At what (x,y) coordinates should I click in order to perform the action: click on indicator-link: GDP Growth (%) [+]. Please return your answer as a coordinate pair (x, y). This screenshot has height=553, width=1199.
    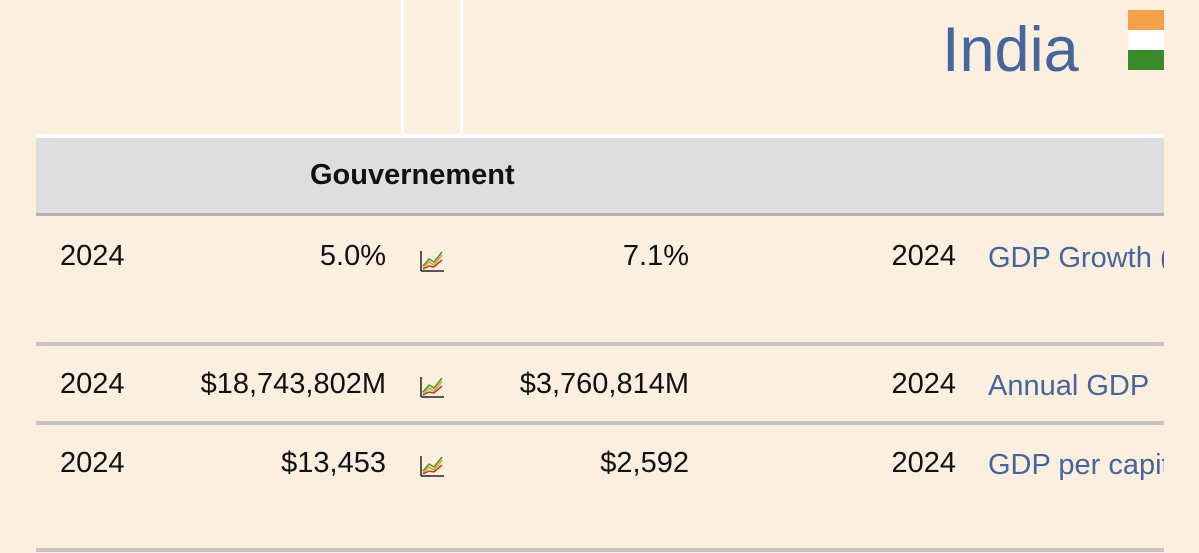
    Looking at the image, I should click on (1076, 258).